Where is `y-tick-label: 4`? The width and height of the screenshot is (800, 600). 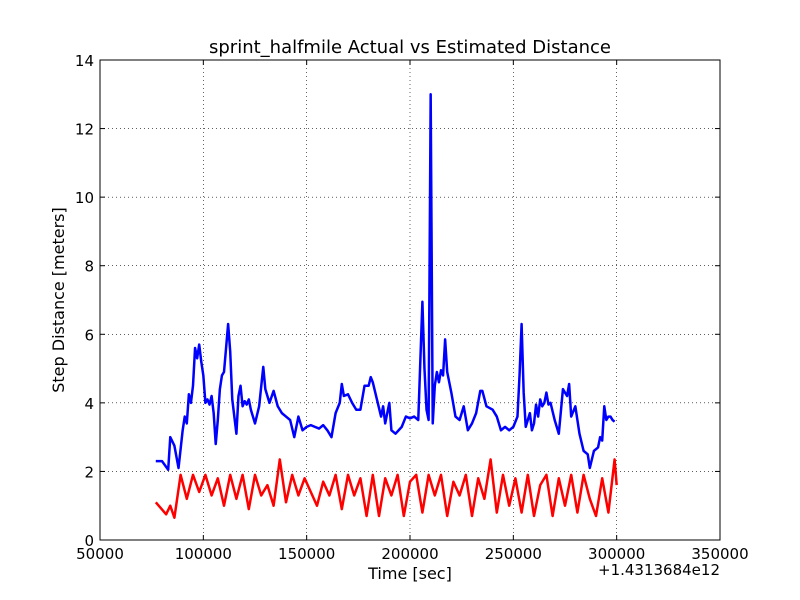 y-tick-label: 4 is located at coordinates (89, 404).